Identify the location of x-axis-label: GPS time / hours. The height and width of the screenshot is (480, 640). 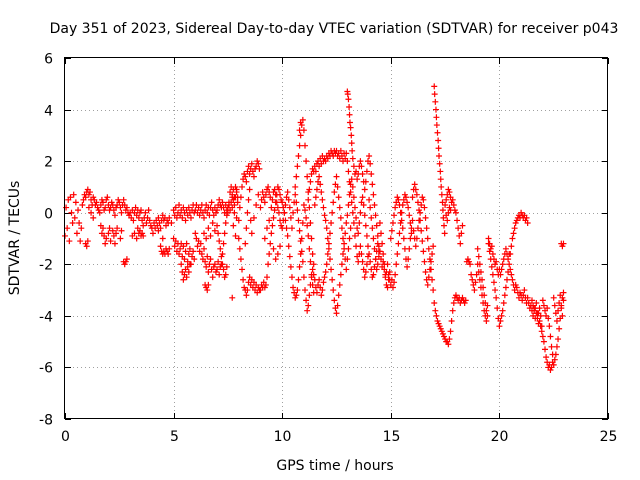
(334, 466).